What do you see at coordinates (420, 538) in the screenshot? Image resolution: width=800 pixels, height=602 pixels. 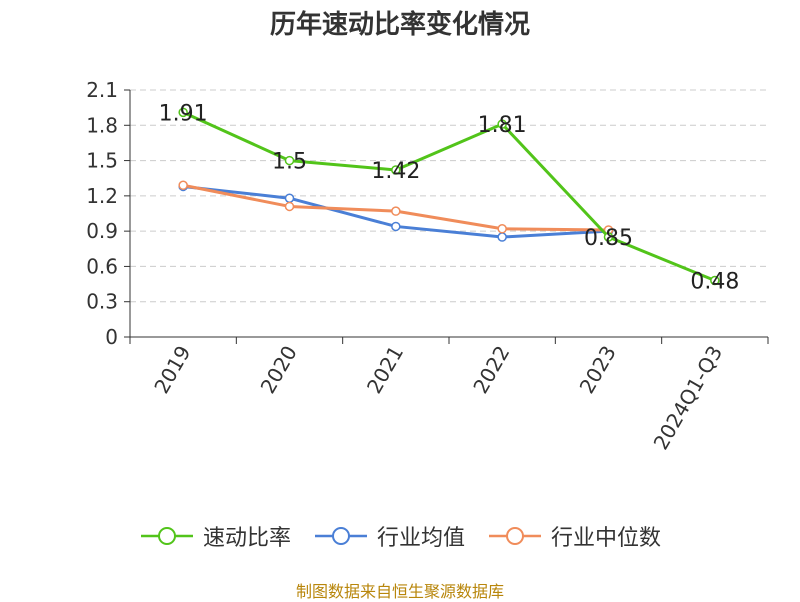 I see `legend-label: 行业均值` at bounding box center [420, 538].